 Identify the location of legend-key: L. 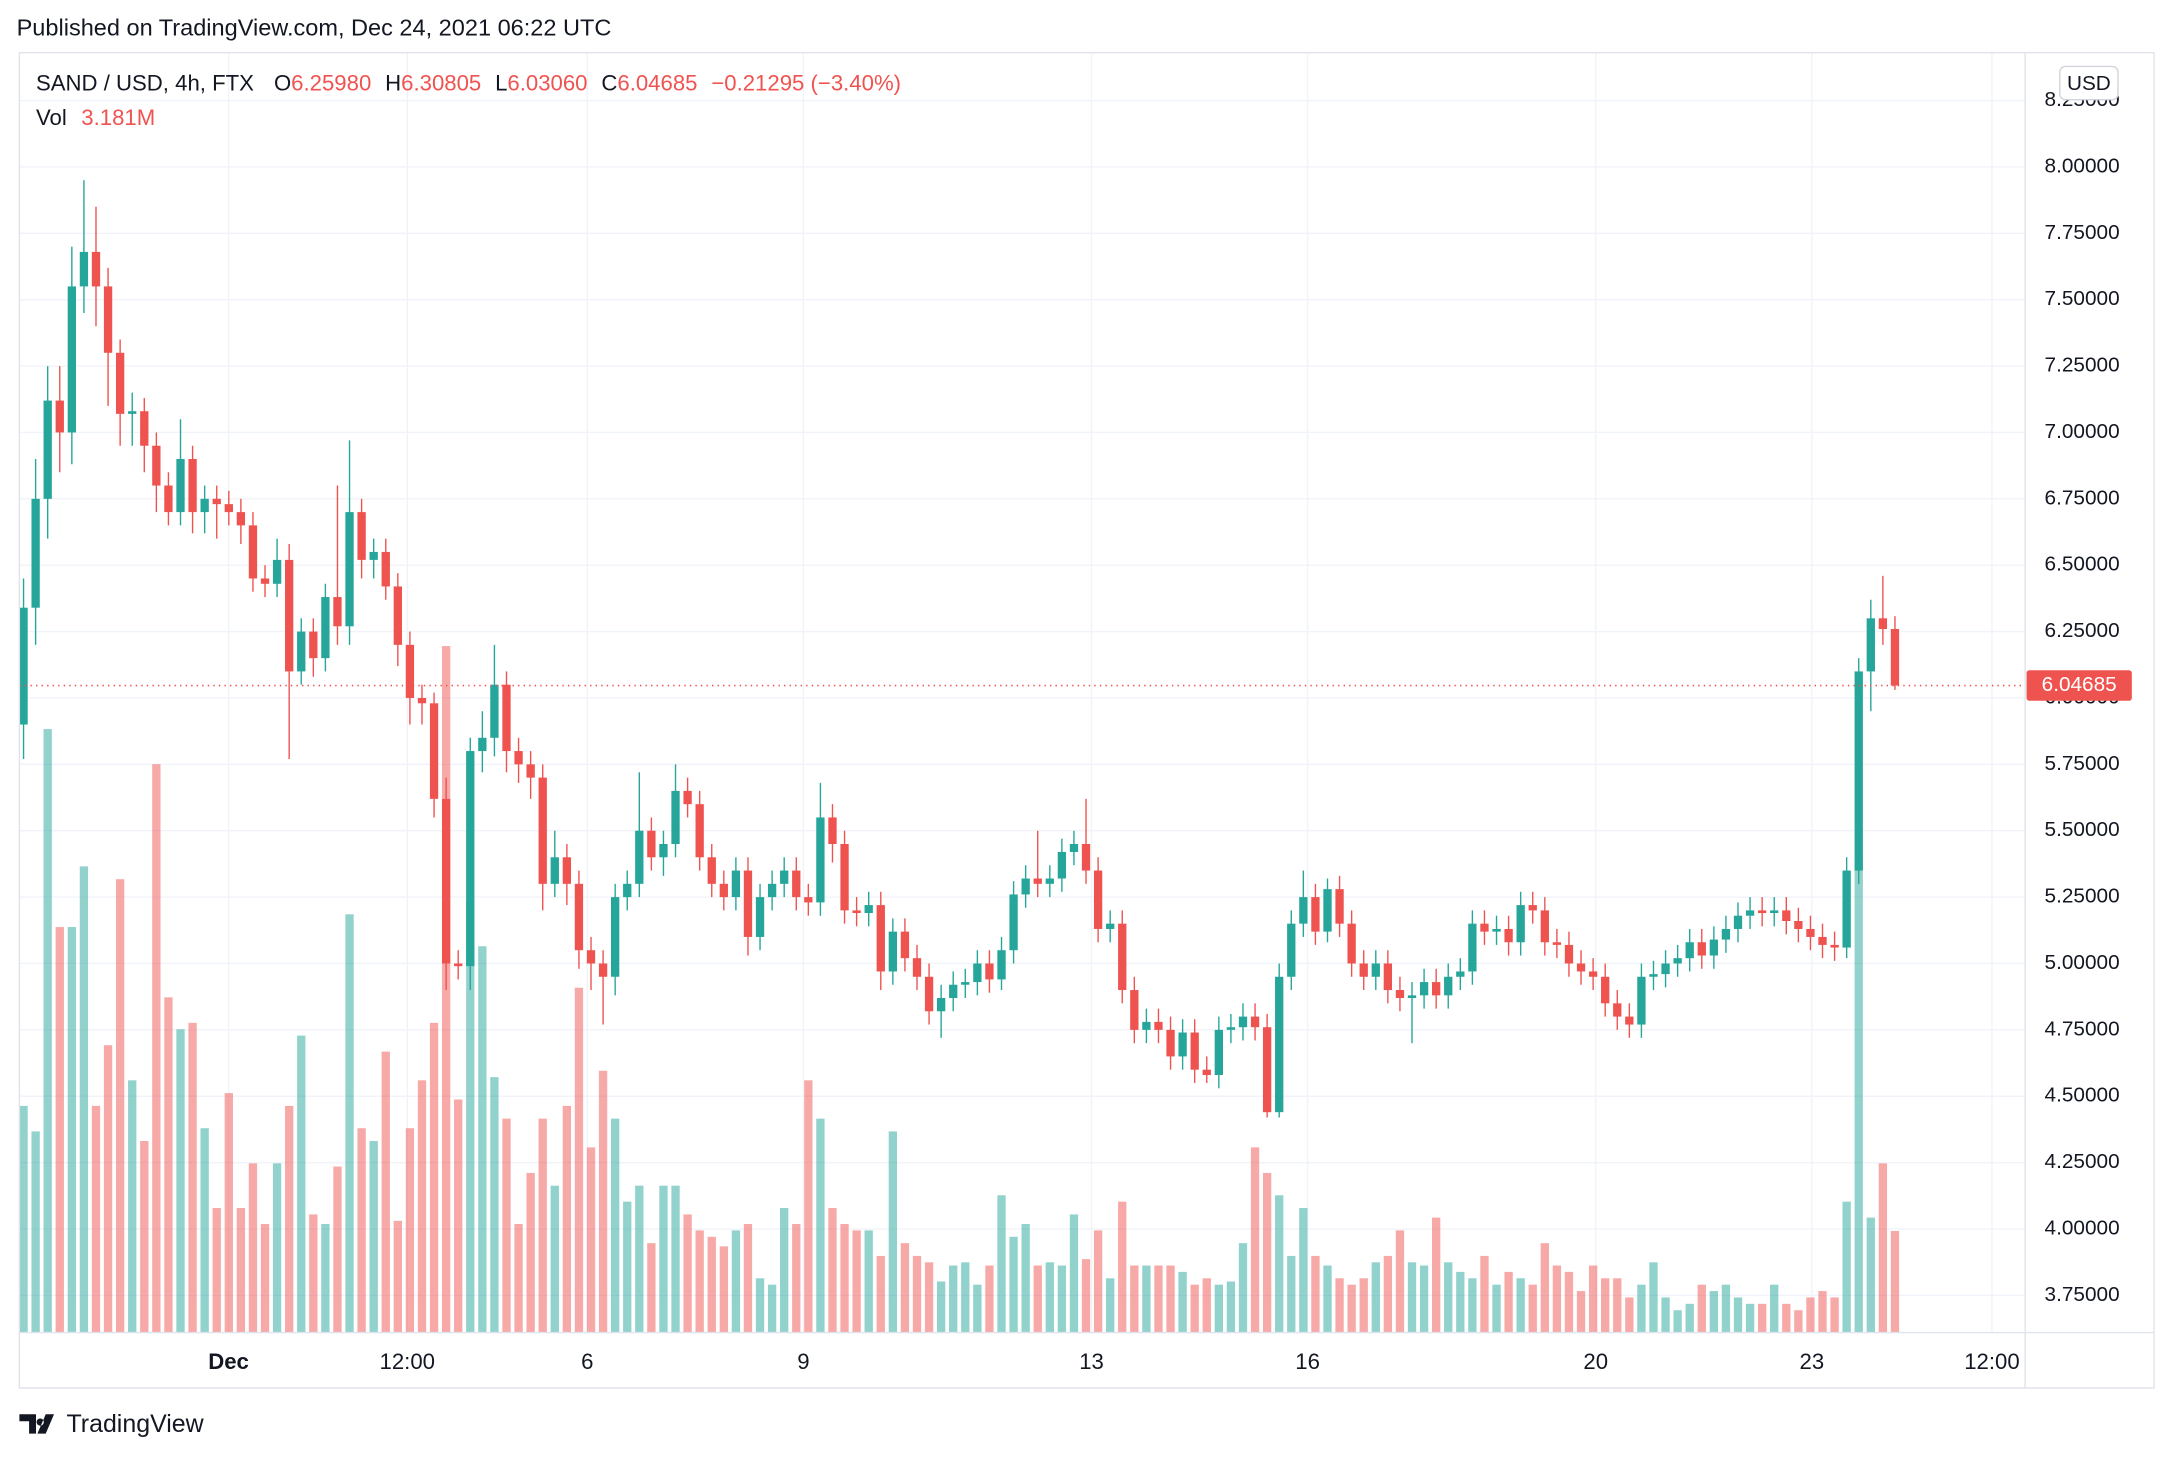
(501, 82).